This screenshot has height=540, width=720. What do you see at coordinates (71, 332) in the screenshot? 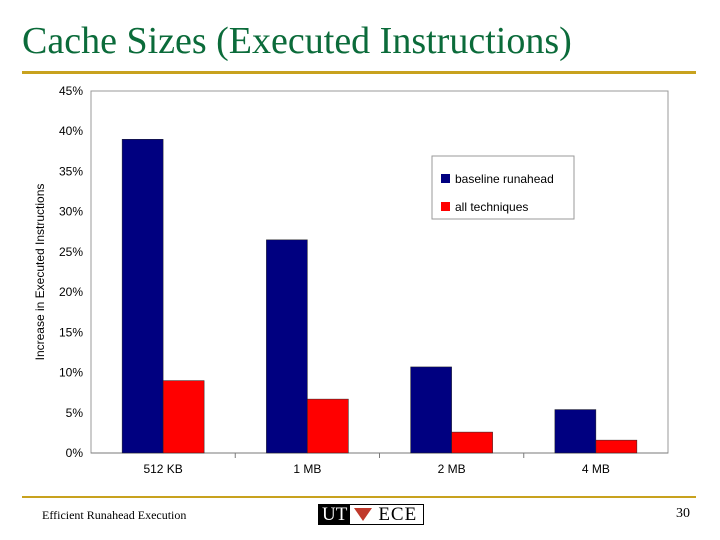
I see `y-tick-label: 15%` at bounding box center [71, 332].